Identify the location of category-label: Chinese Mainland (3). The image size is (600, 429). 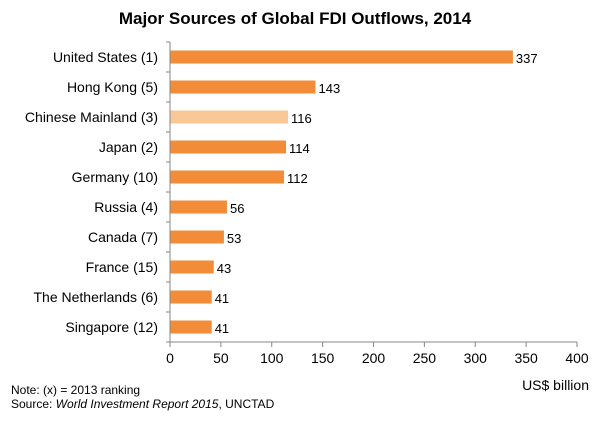
(91, 117).